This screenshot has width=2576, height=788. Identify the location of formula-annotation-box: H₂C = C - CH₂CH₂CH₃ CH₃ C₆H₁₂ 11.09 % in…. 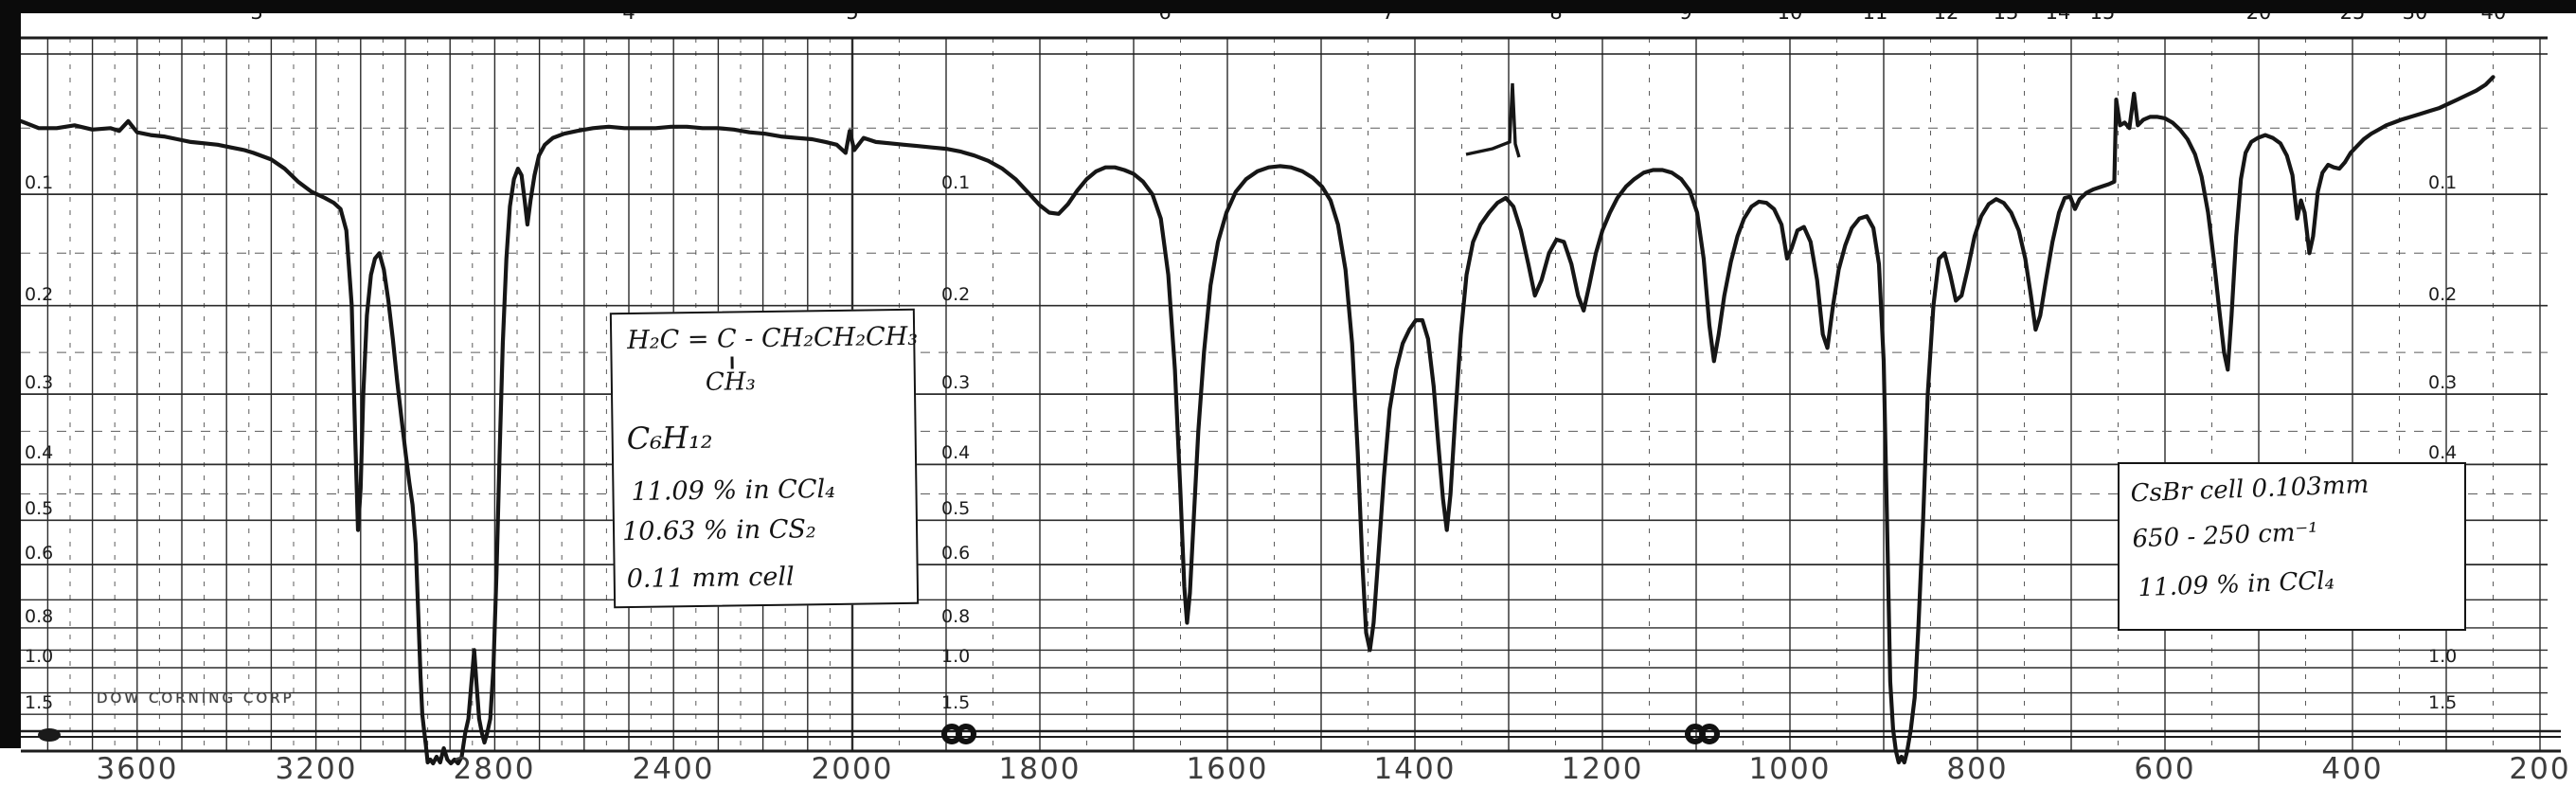
(764, 458).